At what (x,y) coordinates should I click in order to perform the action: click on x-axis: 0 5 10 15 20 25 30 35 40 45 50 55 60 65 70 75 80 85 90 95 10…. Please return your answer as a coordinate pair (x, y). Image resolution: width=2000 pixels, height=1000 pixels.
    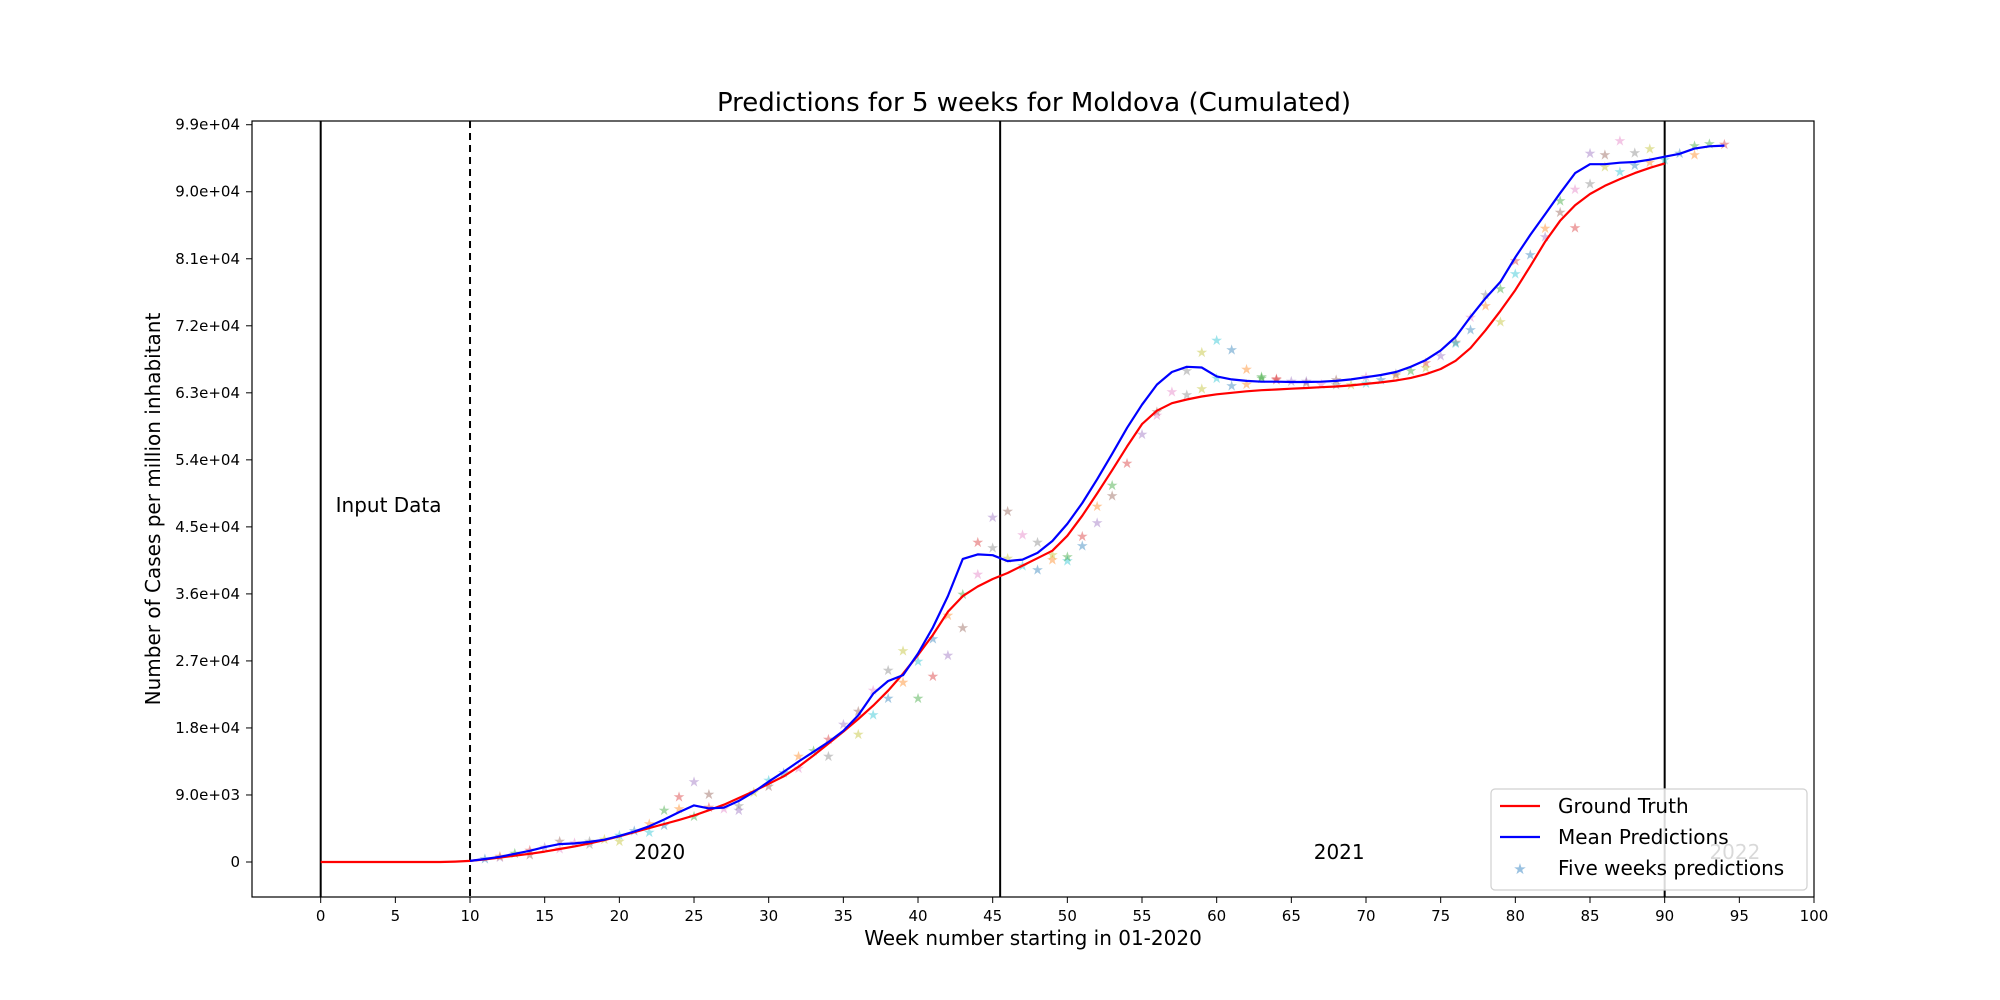
    Looking at the image, I should click on (1072, 911).